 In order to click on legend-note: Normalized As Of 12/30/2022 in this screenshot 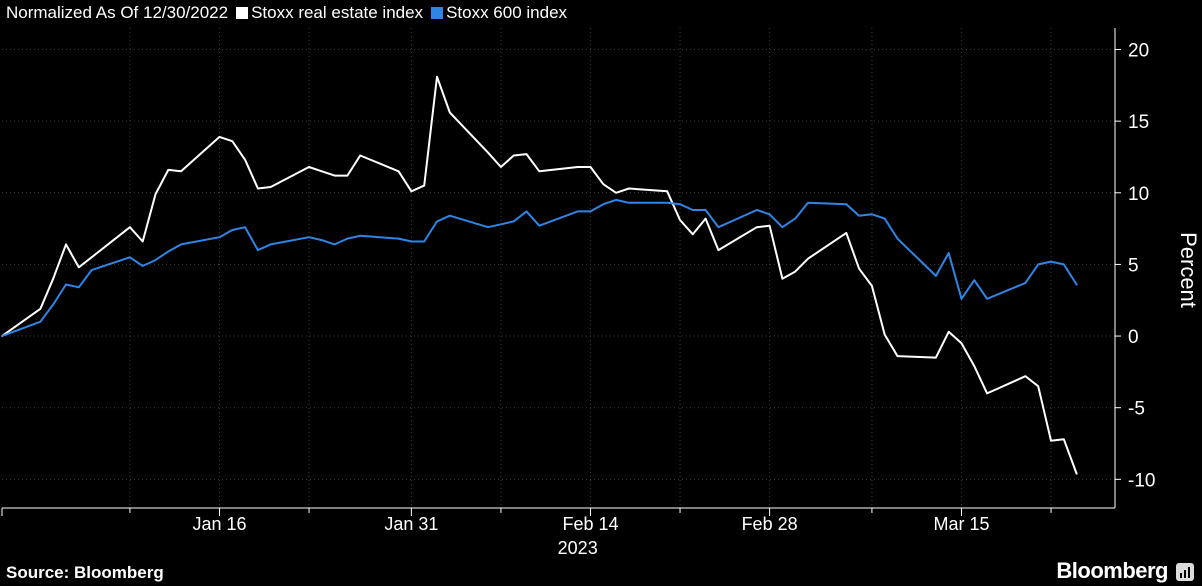, I will do `click(117, 12)`.